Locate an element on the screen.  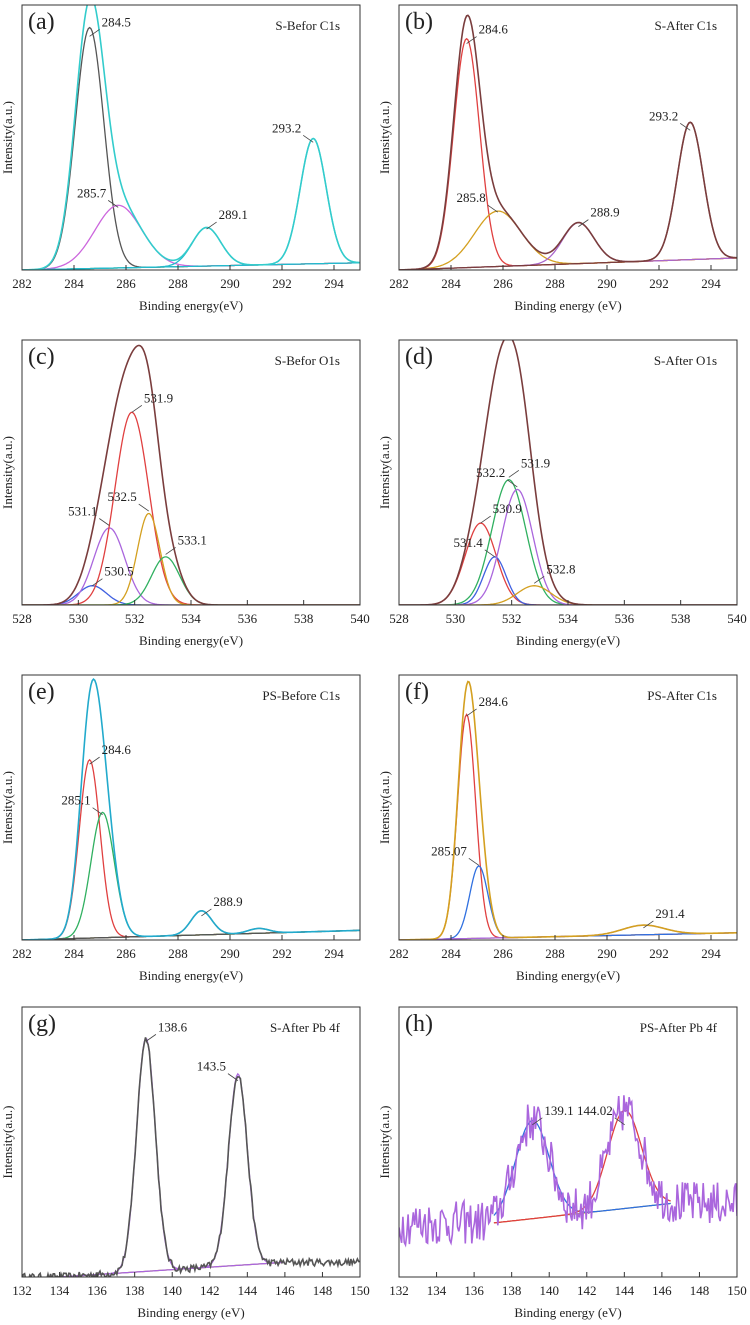
x-tick-label: 146 is located at coordinates (662, 1290).